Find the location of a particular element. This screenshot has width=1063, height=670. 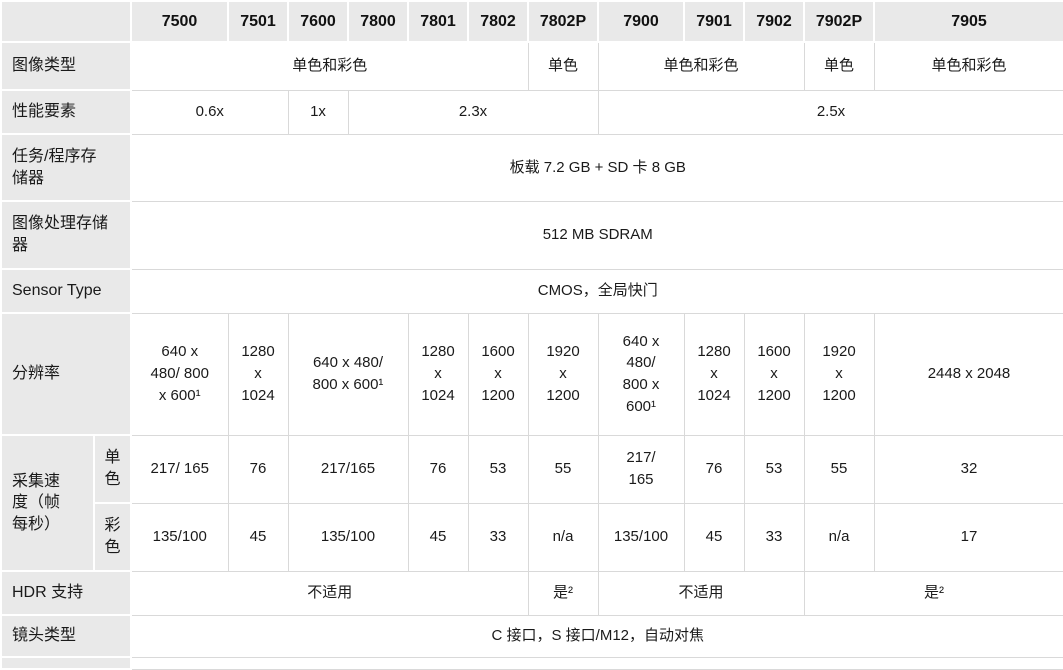

spec-row is located at coordinates (531, 663).